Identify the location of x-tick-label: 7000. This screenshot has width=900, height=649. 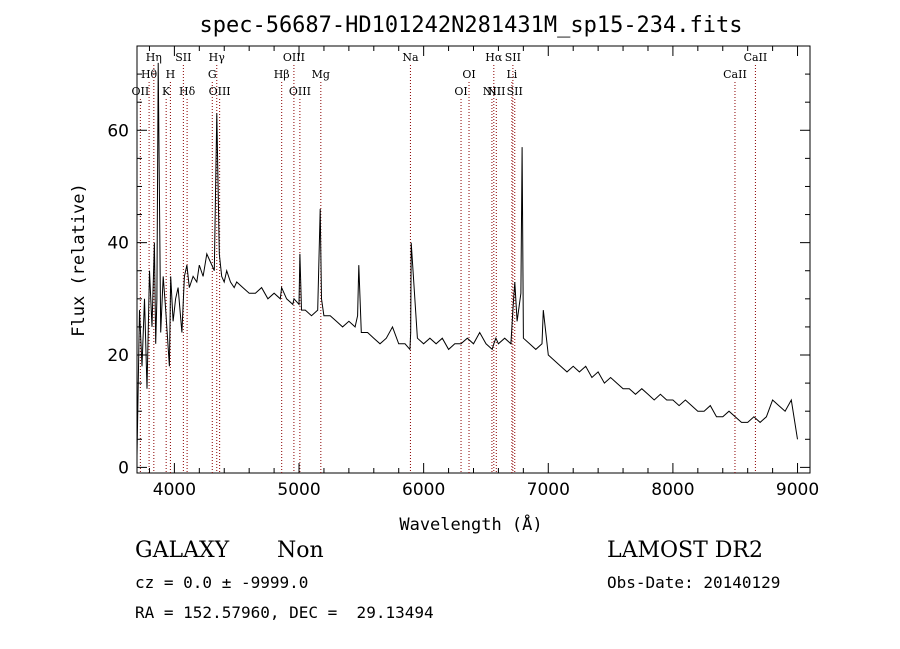
(548, 490).